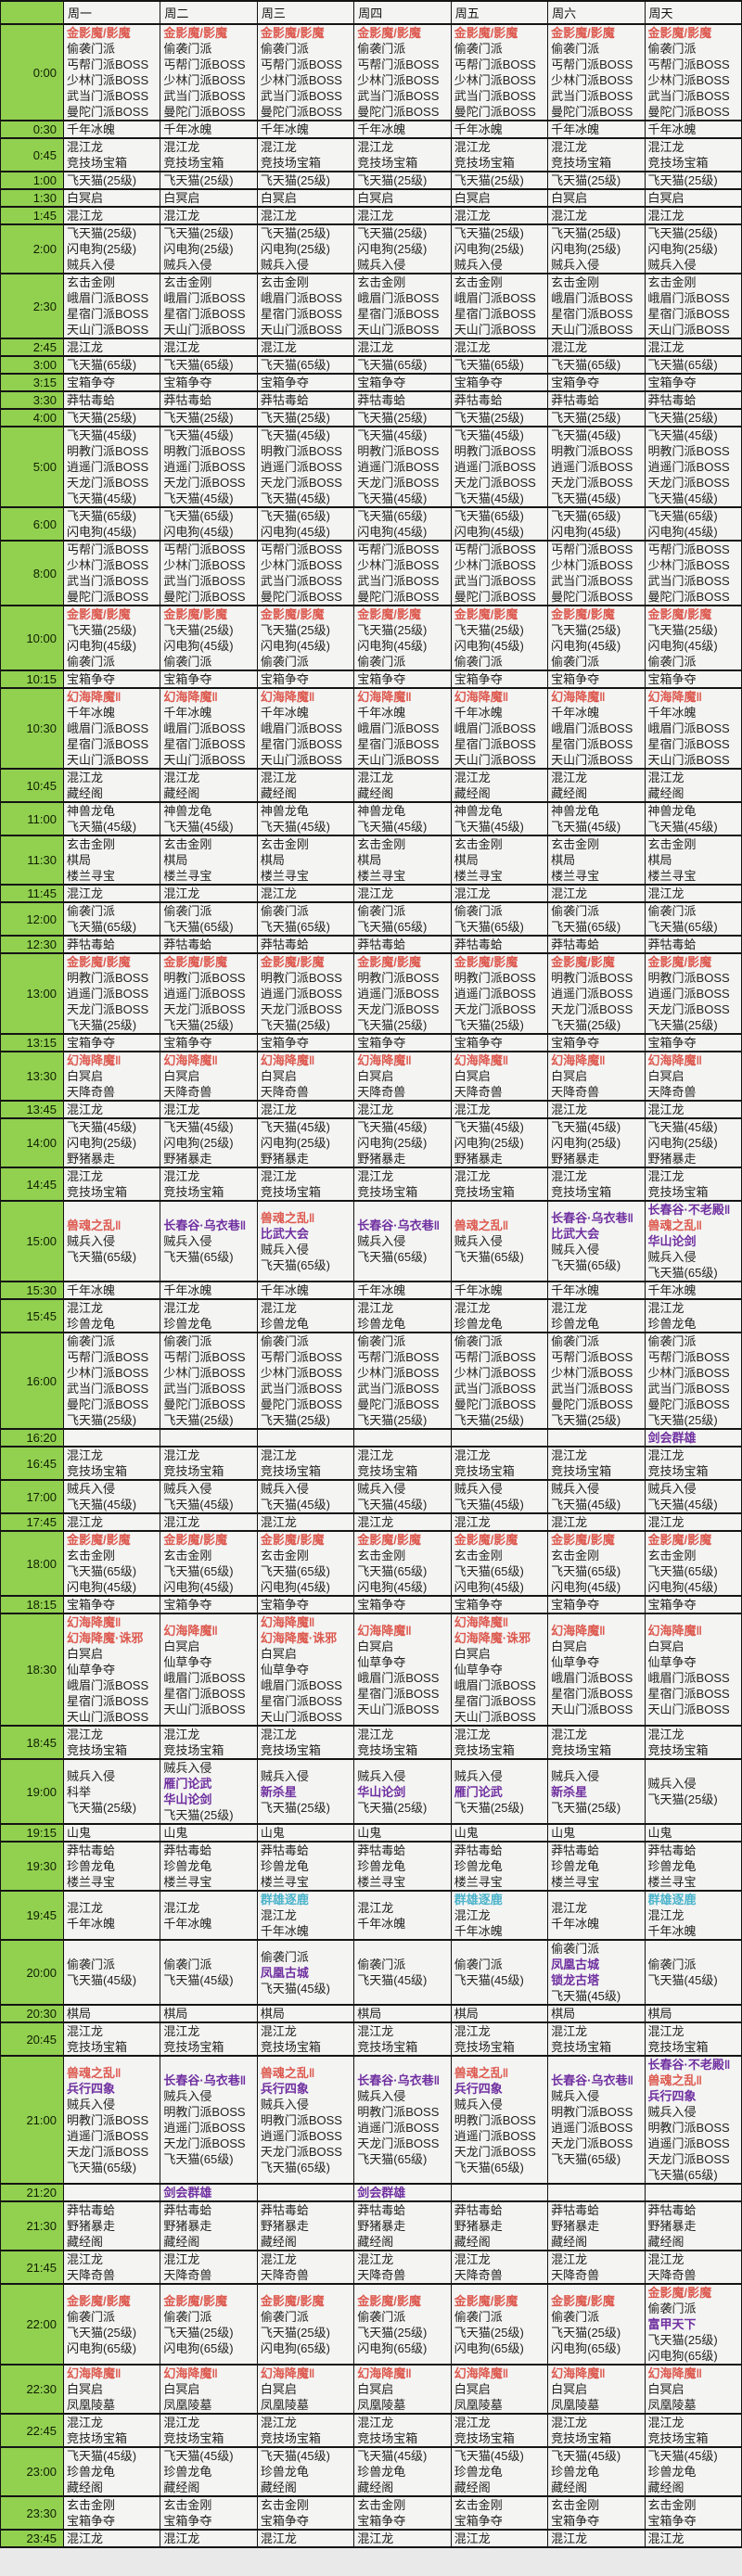 The image size is (742, 2576). I want to click on schedule-cell: 偷袭门派 飞天猫(65级), so click(693, 919).